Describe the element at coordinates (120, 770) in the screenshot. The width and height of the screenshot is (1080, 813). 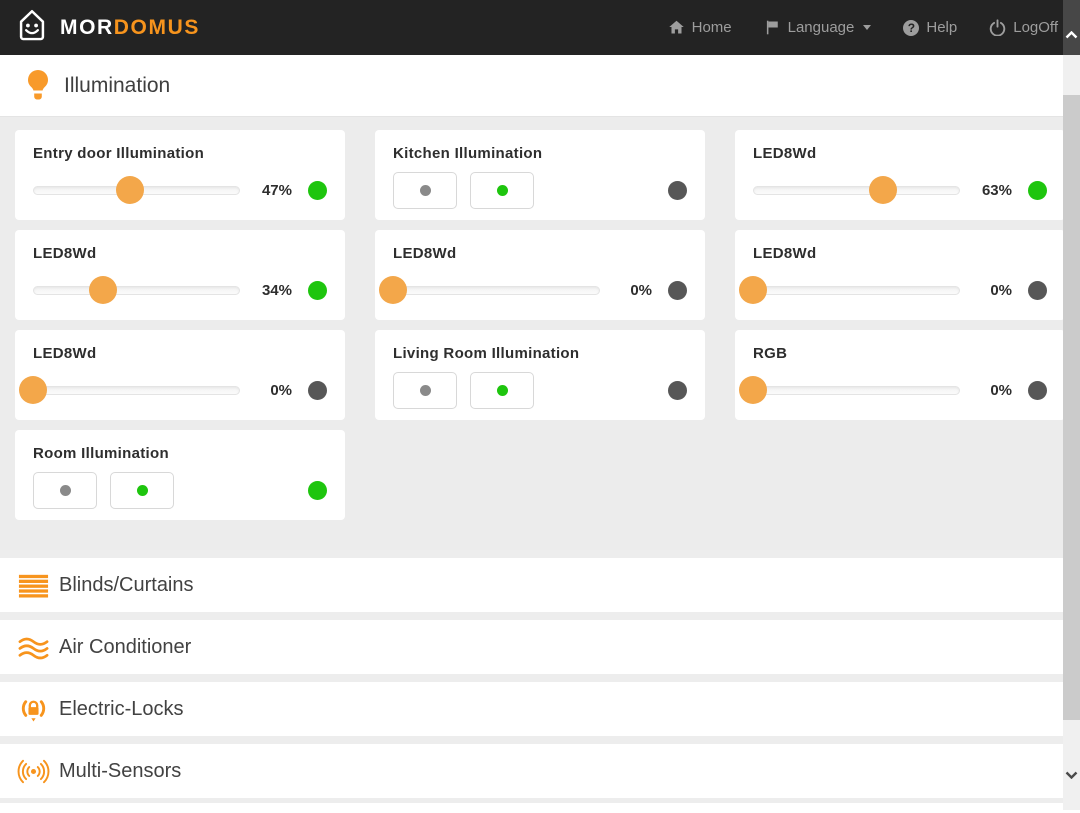
I see `section-multi-sensors-title: Multi-Sensors` at that location.